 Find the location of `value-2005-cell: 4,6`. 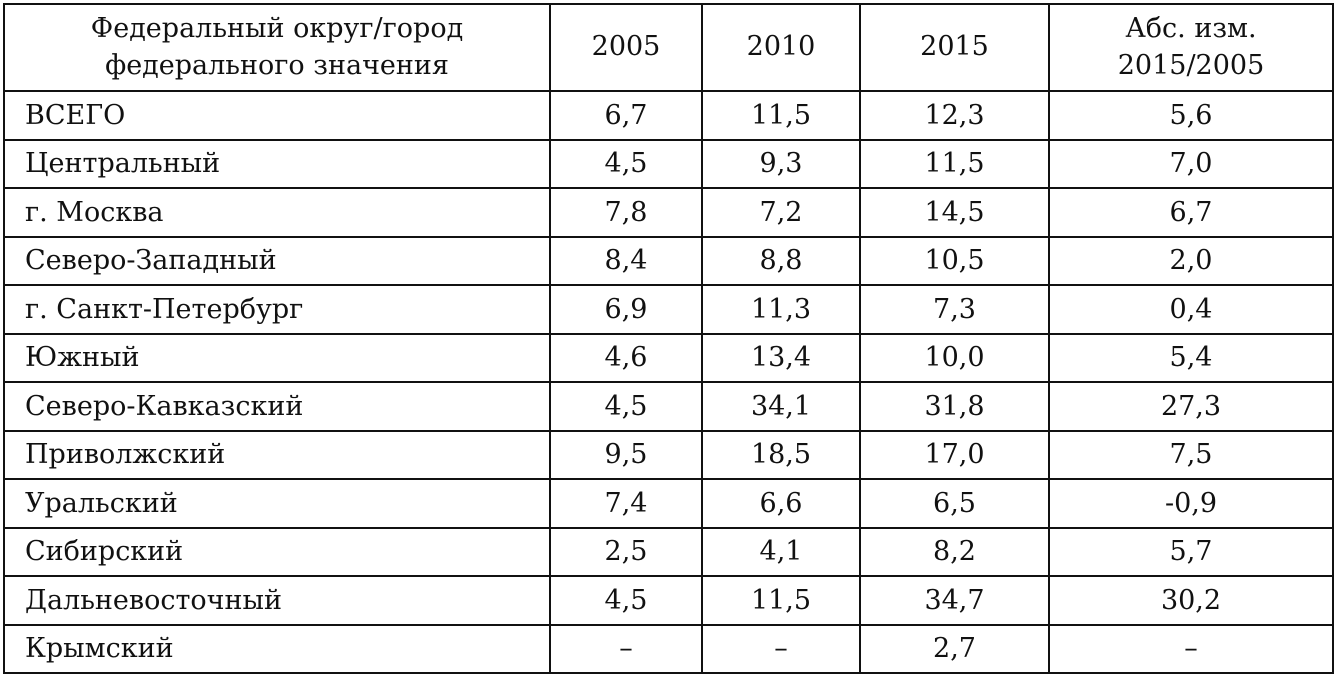

value-2005-cell: 4,6 is located at coordinates (626, 357).